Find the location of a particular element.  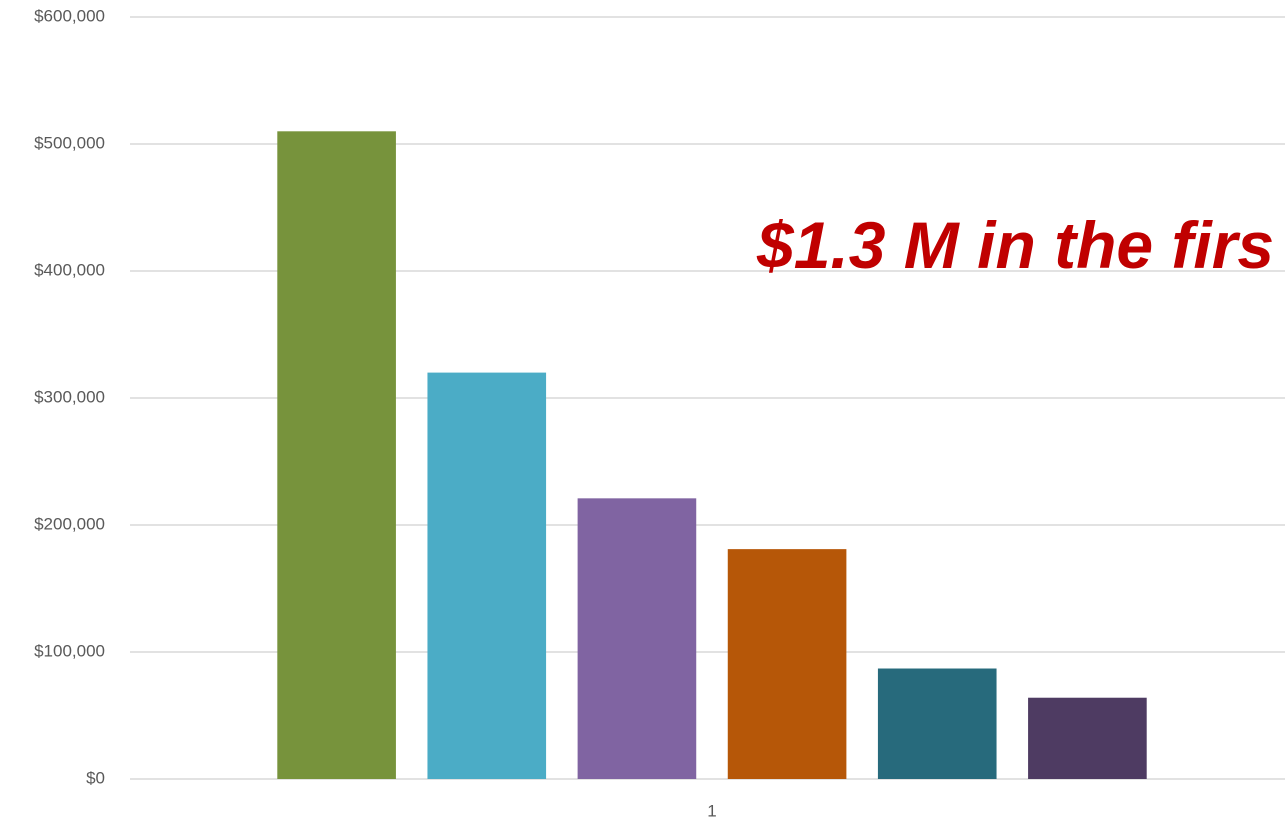

annotation: $1.3 M in the firs is located at coordinates (1015, 245).